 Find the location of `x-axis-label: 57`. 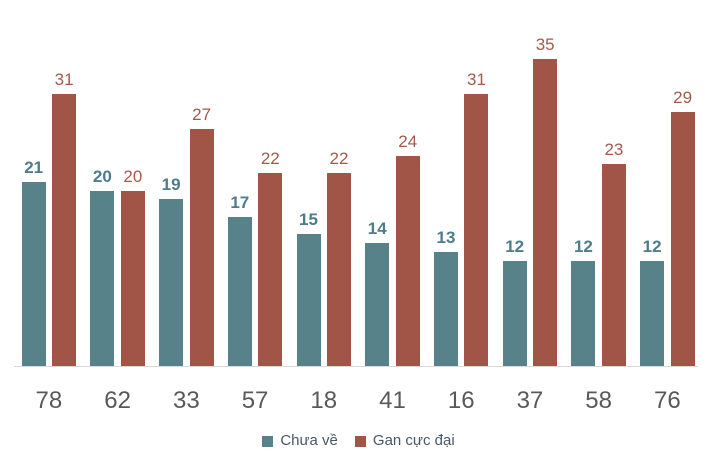

x-axis-label: 57 is located at coordinates (255, 400).